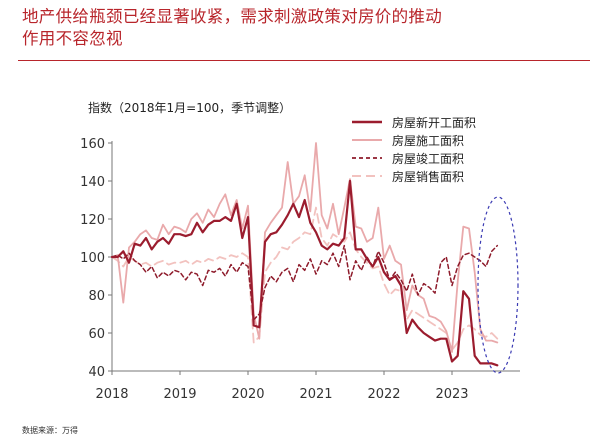 This screenshot has height=443, width=600. Describe the element at coordinates (50, 430) in the screenshot. I see `data-source-note: 数据来源：万得` at that location.